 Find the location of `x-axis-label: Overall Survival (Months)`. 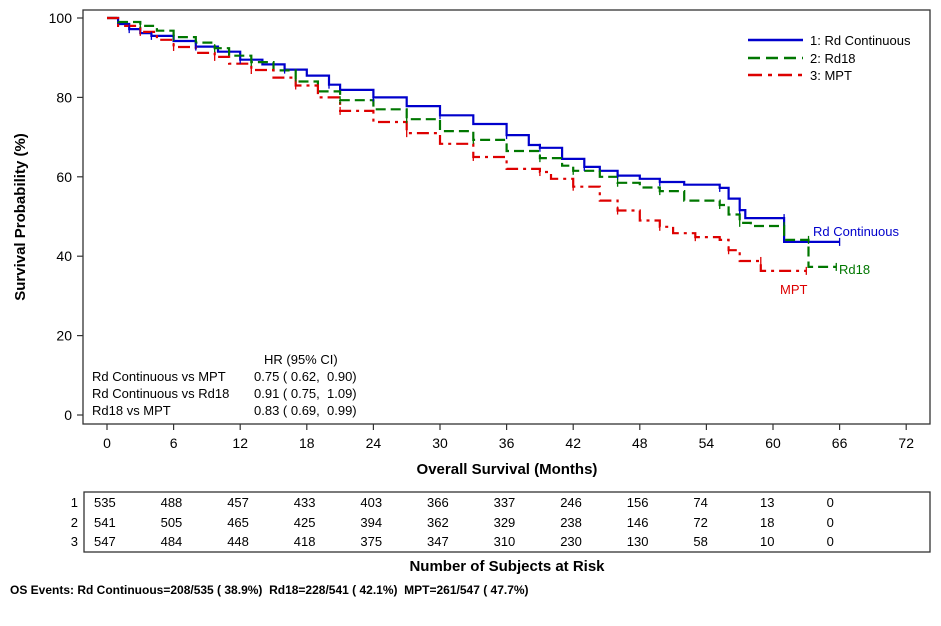

x-axis-label: Overall Survival (Months) is located at coordinates (507, 469).